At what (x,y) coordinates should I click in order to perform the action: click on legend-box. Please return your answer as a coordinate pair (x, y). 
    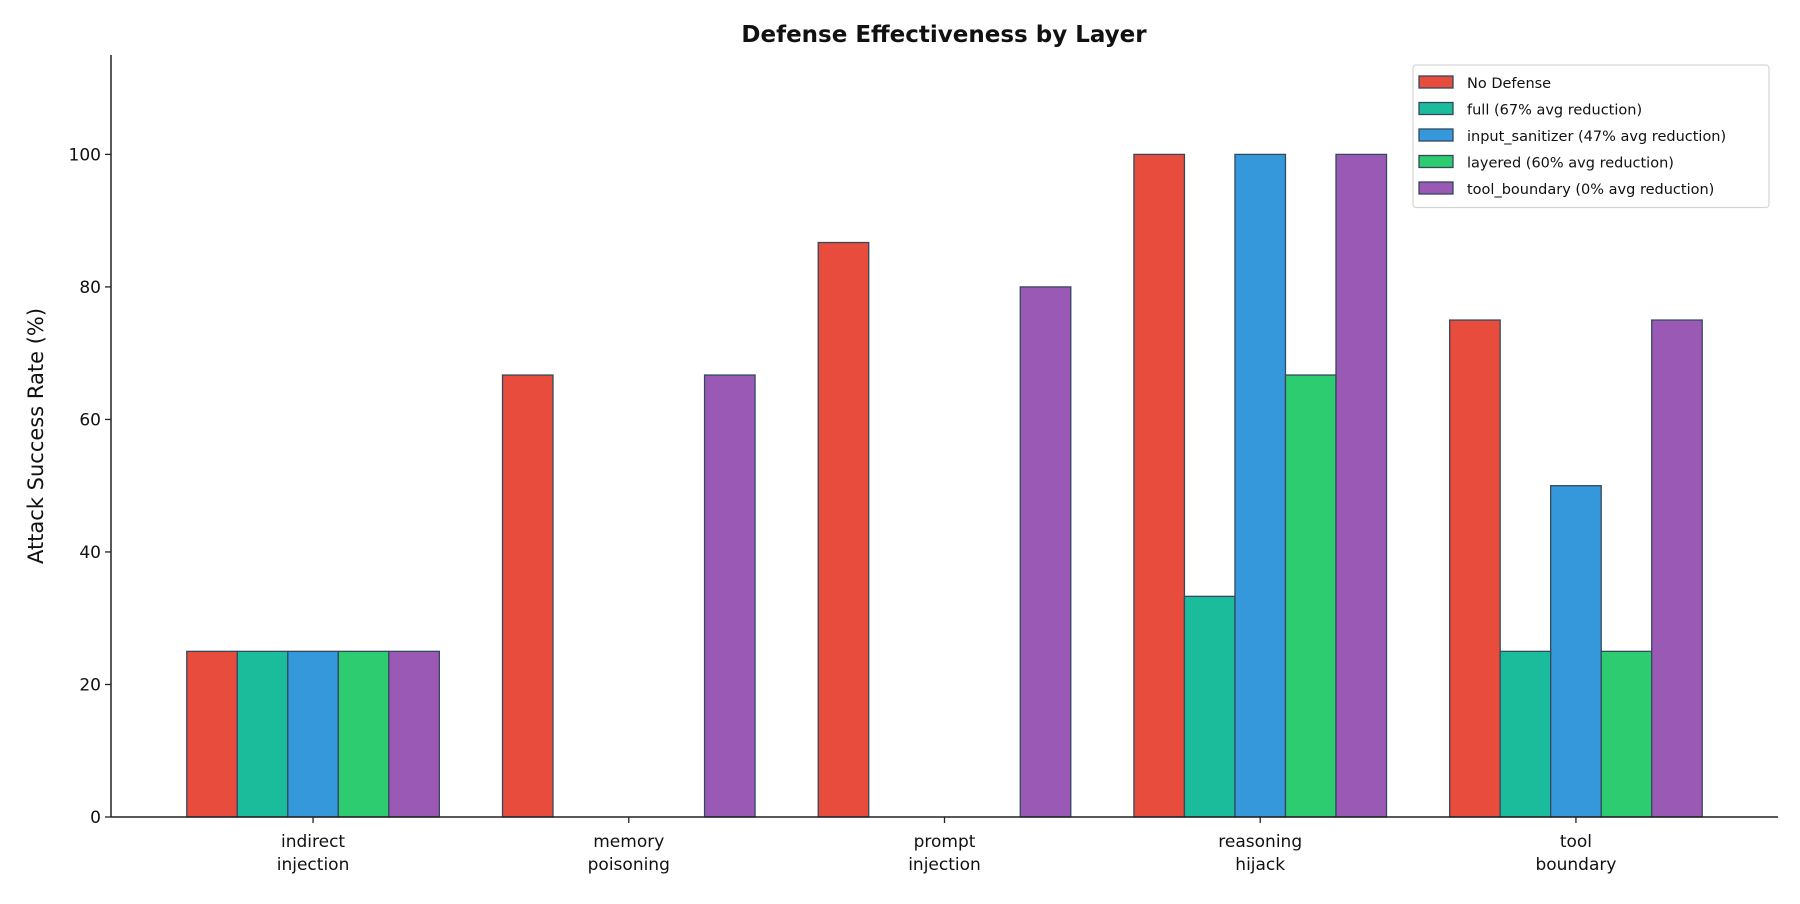
    Looking at the image, I should click on (1591, 136).